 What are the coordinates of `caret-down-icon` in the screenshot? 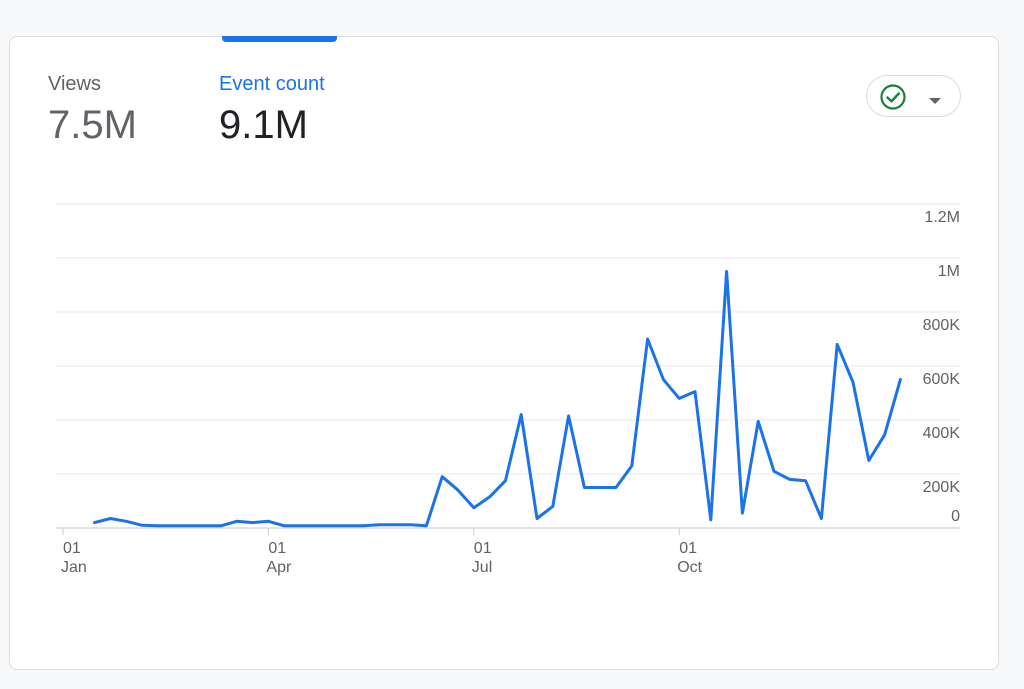 It's located at (935, 101).